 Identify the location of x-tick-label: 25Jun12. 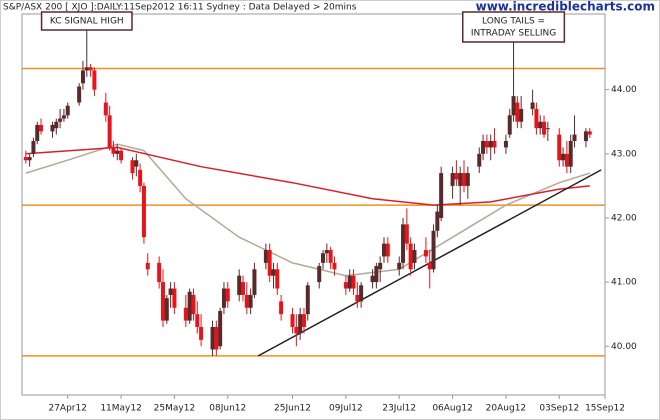
(292, 409).